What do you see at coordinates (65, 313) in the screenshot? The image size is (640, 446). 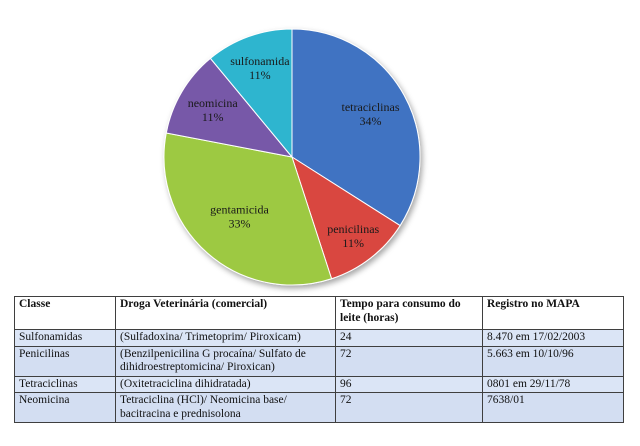 I see `header-classe: Classe` at bounding box center [65, 313].